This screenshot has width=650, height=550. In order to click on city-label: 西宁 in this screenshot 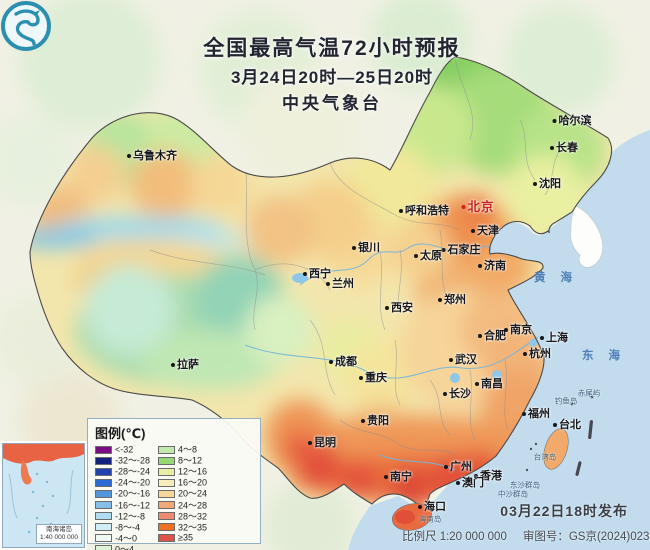, I will do `click(317, 274)`.